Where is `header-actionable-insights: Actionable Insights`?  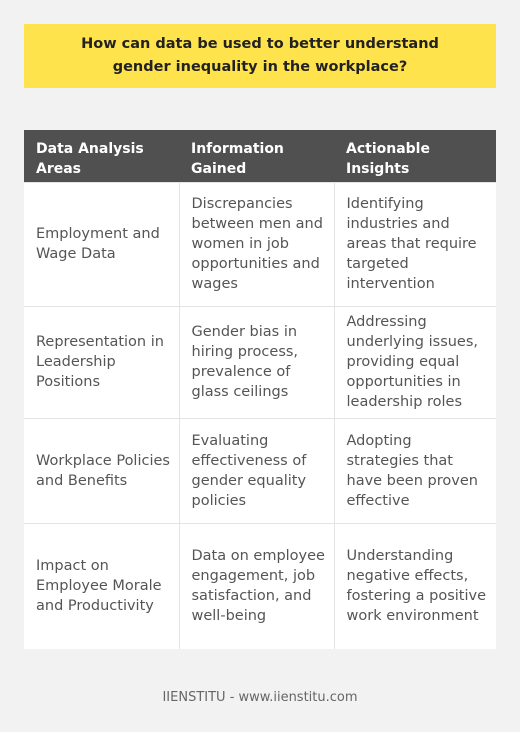 header-actionable-insights: Actionable Insights is located at coordinates (415, 156).